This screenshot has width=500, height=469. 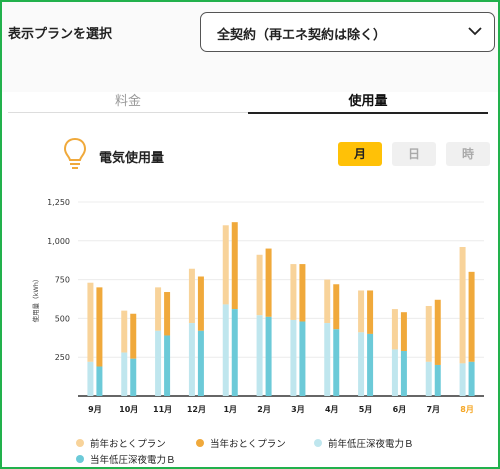 I want to click on legend-prev-otoku: 前年おとくプラン, so click(x=121, y=443).